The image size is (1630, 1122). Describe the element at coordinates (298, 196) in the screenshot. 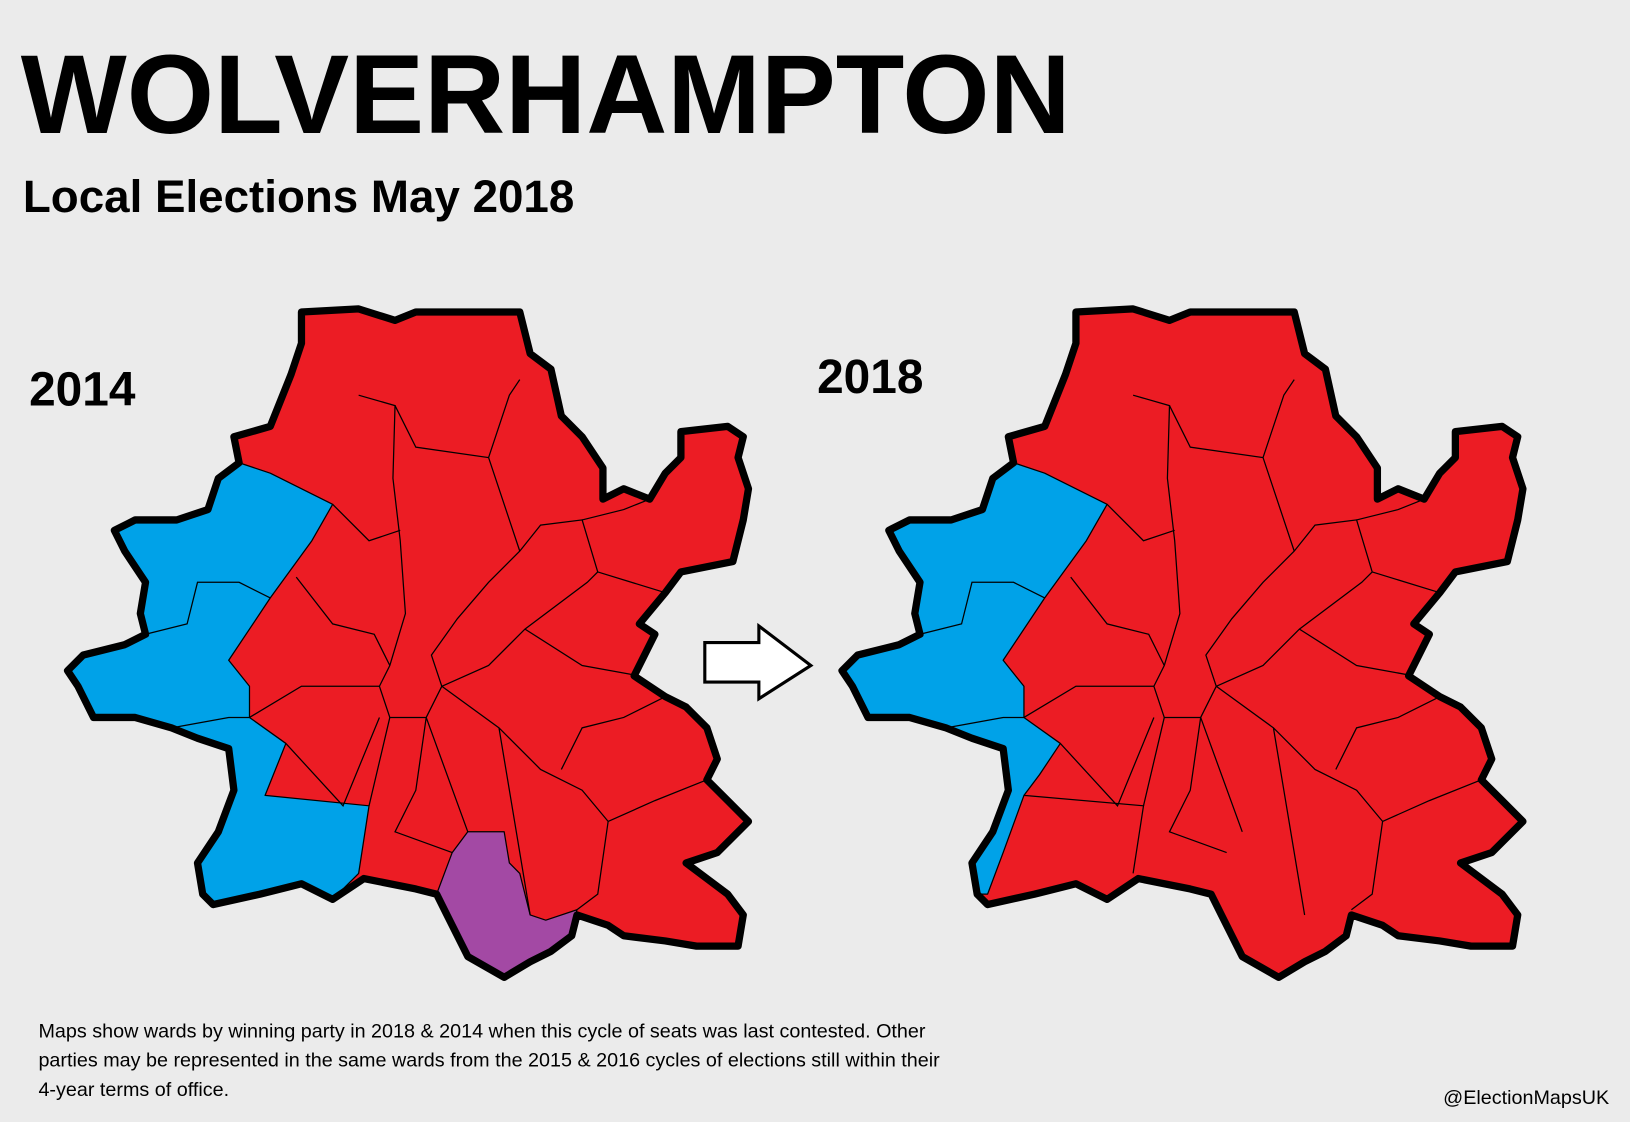

I see `subtitle: Local Elections May 2018` at that location.